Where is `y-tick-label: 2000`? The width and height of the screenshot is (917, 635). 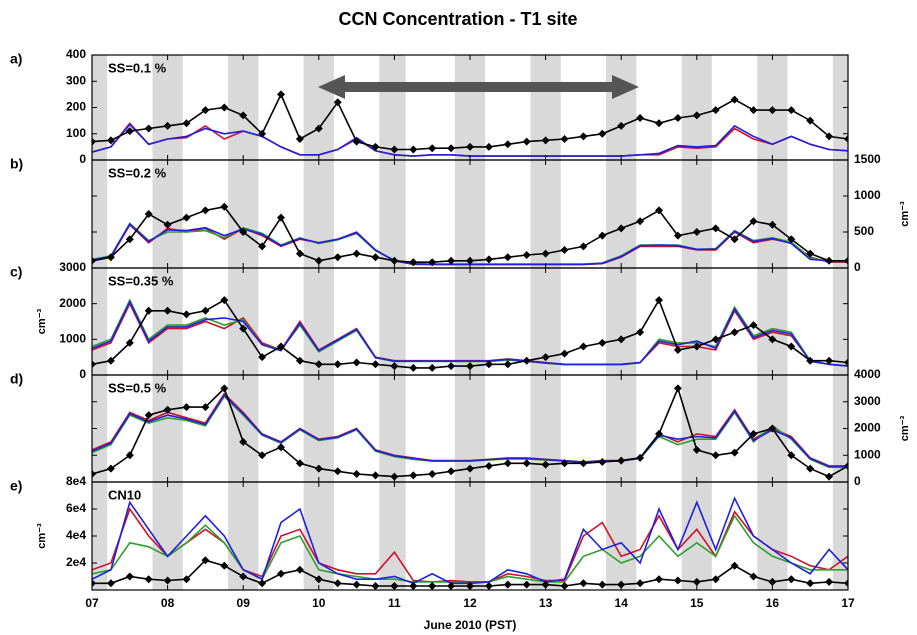 y-tick-label: 2000 is located at coordinates (72, 303).